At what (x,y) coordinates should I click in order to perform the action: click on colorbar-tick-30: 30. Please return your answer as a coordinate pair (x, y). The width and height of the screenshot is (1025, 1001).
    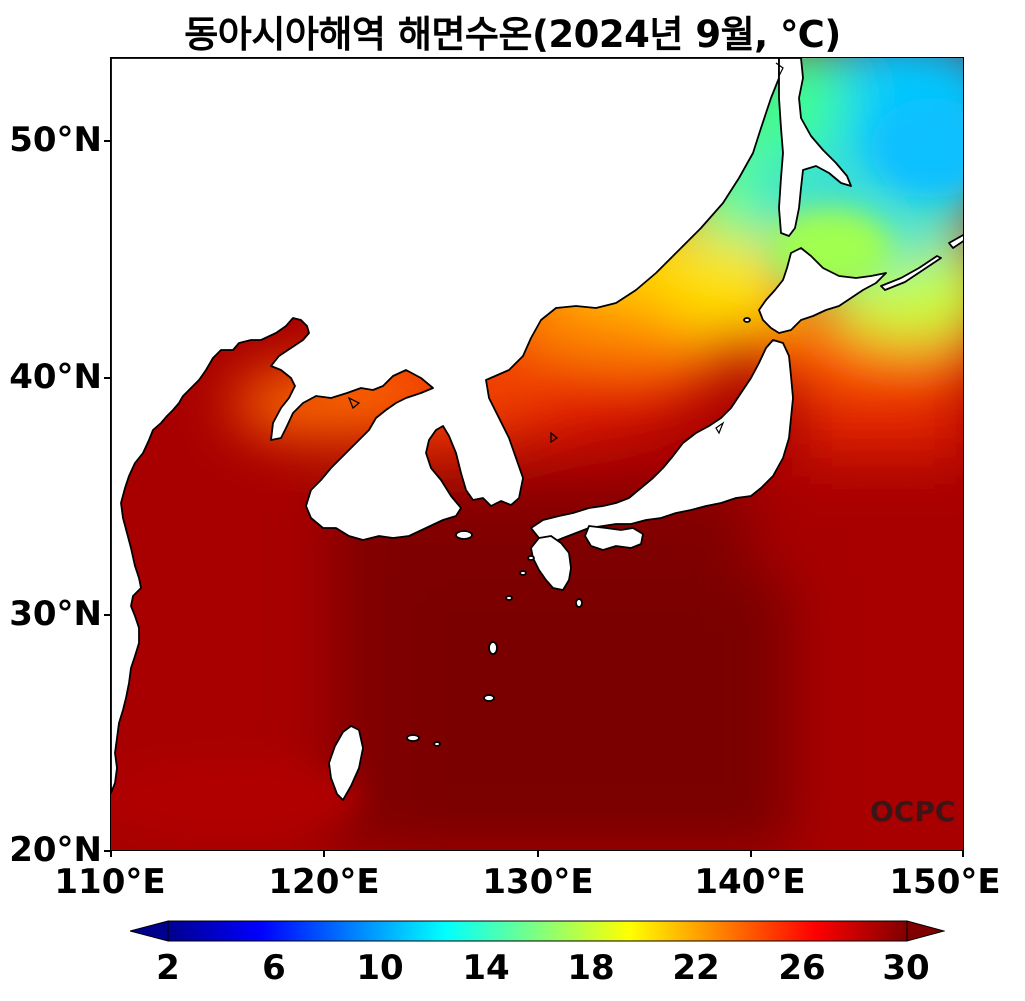
    Looking at the image, I should click on (906, 968).